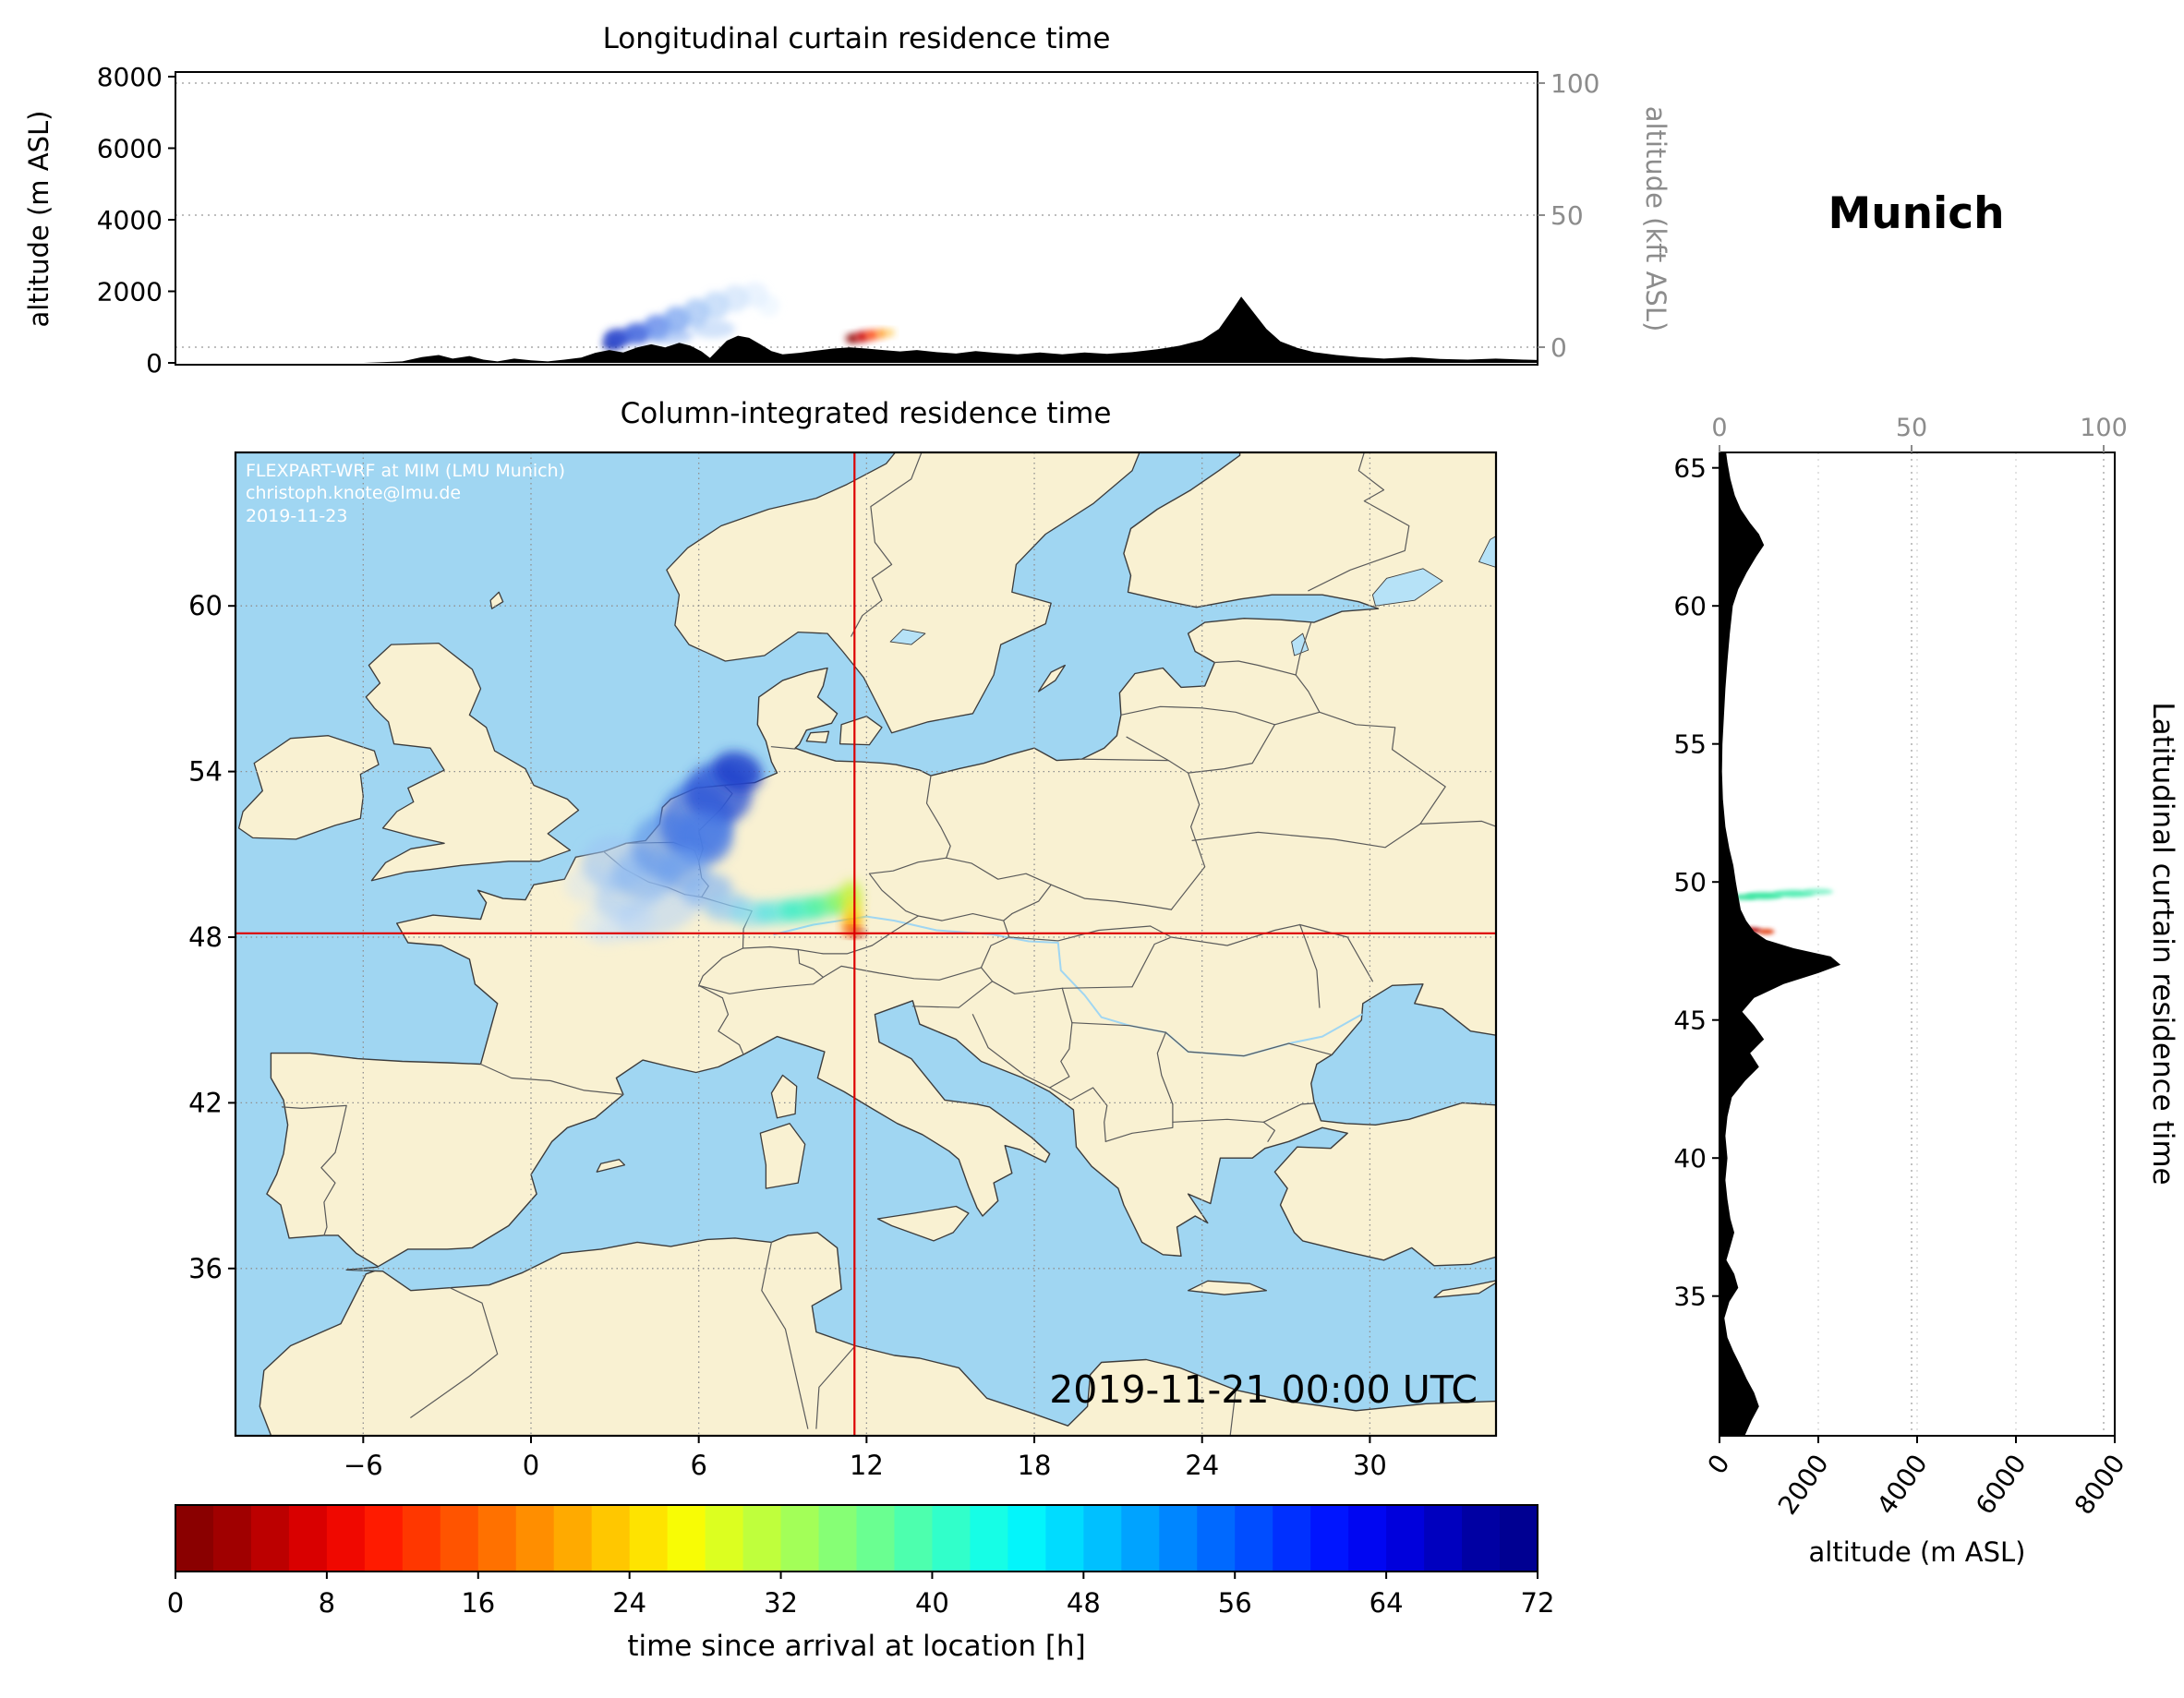 Image resolution: width=2184 pixels, height=1698 pixels. Describe the element at coordinates (856, 1646) in the screenshot. I see `colorbar-label: time since arrival at location [h]` at that location.